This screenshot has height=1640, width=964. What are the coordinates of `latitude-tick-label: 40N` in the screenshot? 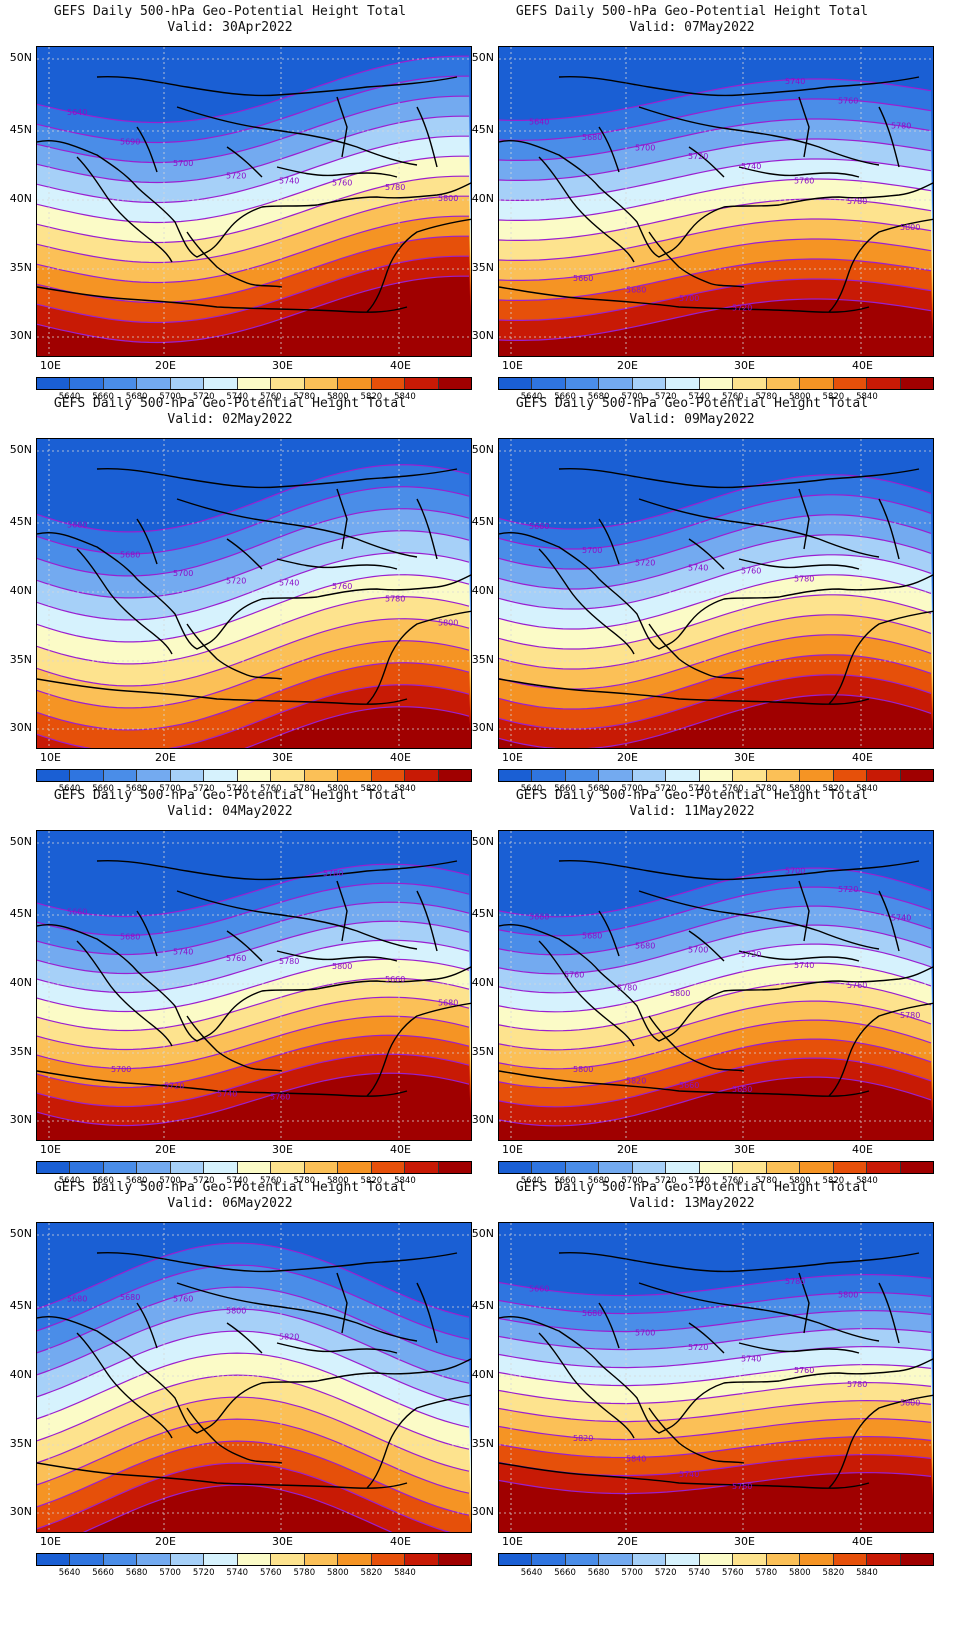 It's located at (482, 590).